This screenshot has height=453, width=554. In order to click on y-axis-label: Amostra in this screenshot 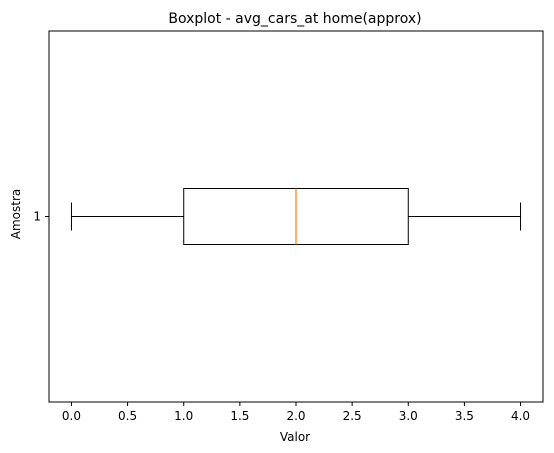, I will do `click(16, 214)`.